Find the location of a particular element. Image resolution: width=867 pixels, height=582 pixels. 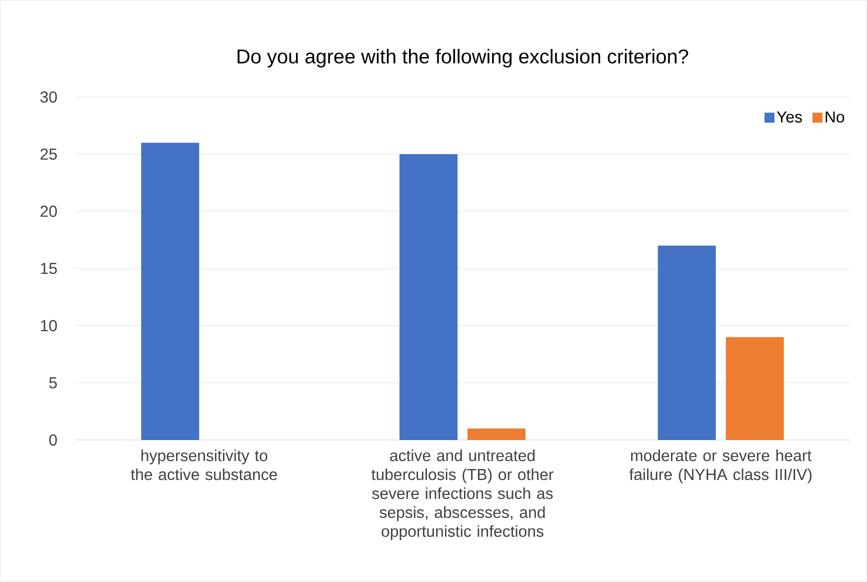

x-tick-label: hypersensitivity to the active substance is located at coordinates (203, 465).